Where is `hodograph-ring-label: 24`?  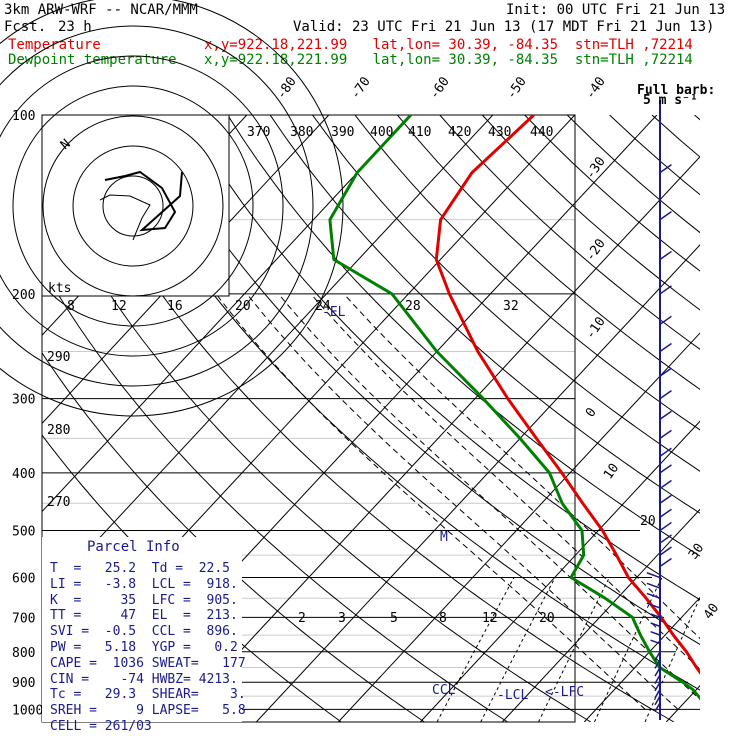 hodograph-ring-label: 24 is located at coordinates (323, 306).